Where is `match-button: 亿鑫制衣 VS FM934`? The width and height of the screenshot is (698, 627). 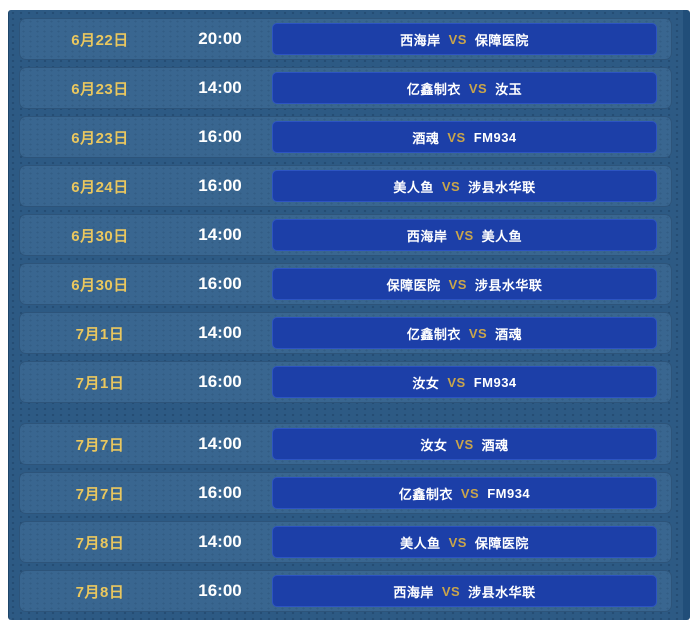
match-button: 亿鑫制衣 VS FM934 is located at coordinates (464, 493).